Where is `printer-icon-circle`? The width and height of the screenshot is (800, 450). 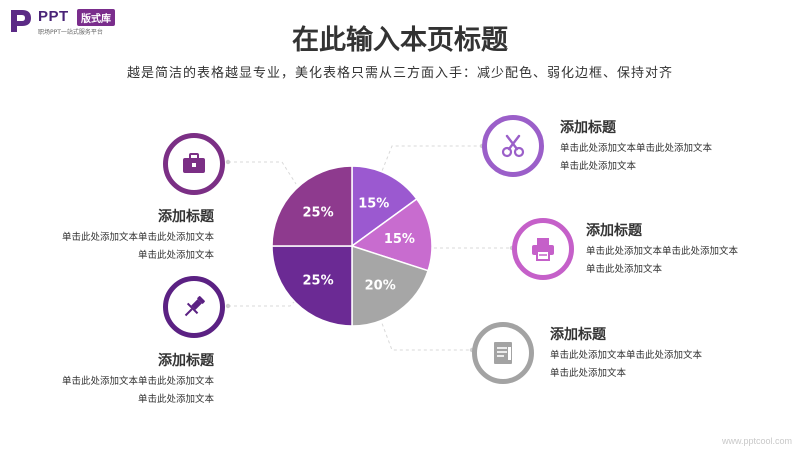
printer-icon-circle is located at coordinates (543, 249).